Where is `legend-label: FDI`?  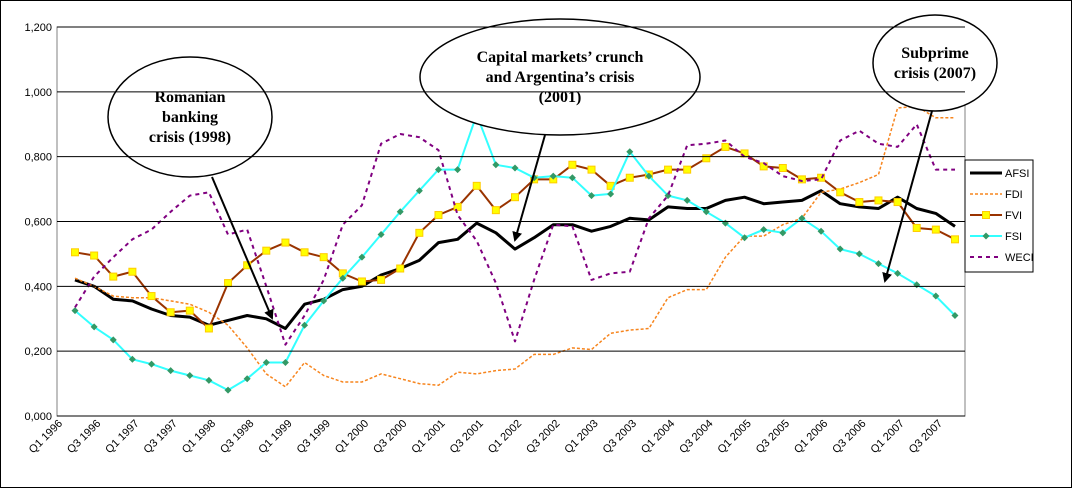
legend-label: FDI is located at coordinates (1014, 195).